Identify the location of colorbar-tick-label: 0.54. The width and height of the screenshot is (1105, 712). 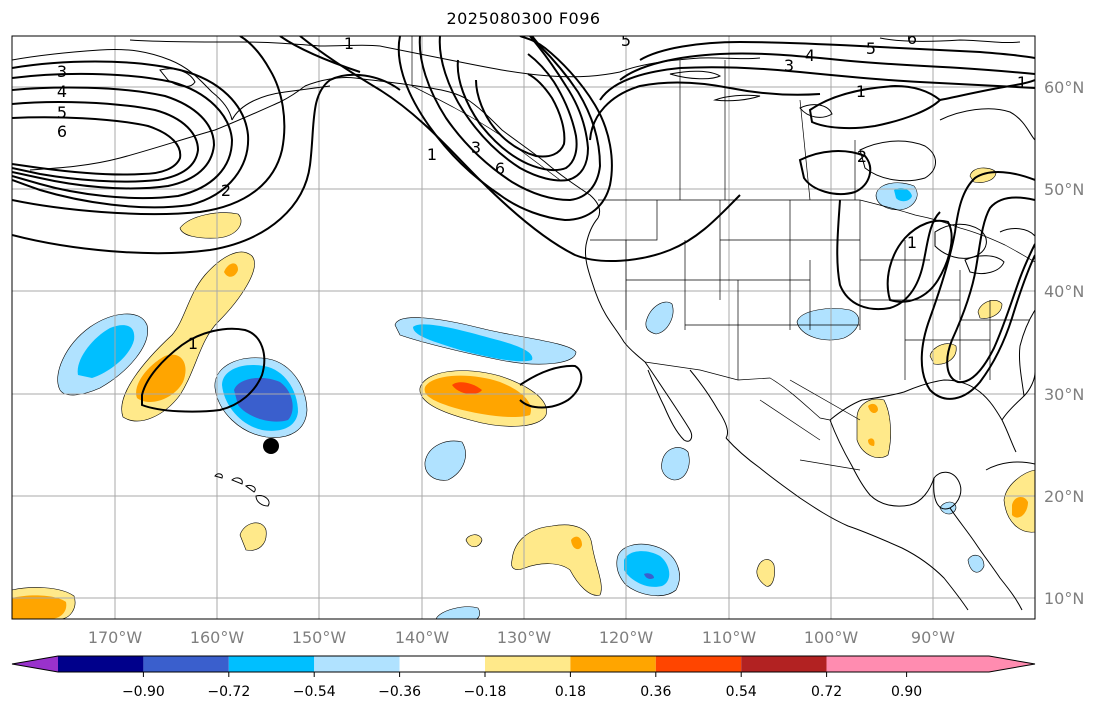
(741, 692).